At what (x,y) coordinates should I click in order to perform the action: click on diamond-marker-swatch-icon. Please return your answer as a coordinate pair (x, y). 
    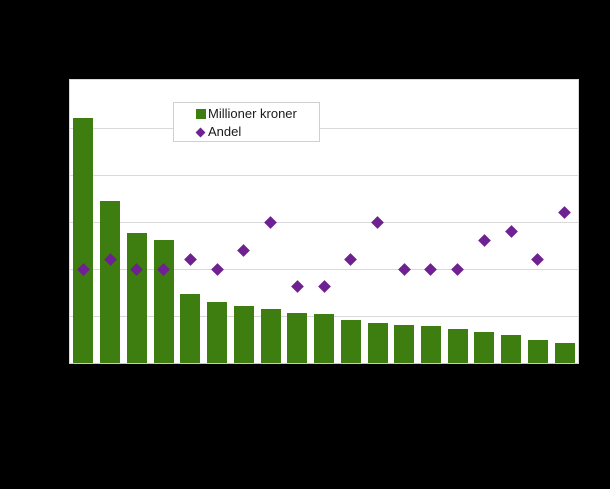
    Looking at the image, I should click on (200, 132).